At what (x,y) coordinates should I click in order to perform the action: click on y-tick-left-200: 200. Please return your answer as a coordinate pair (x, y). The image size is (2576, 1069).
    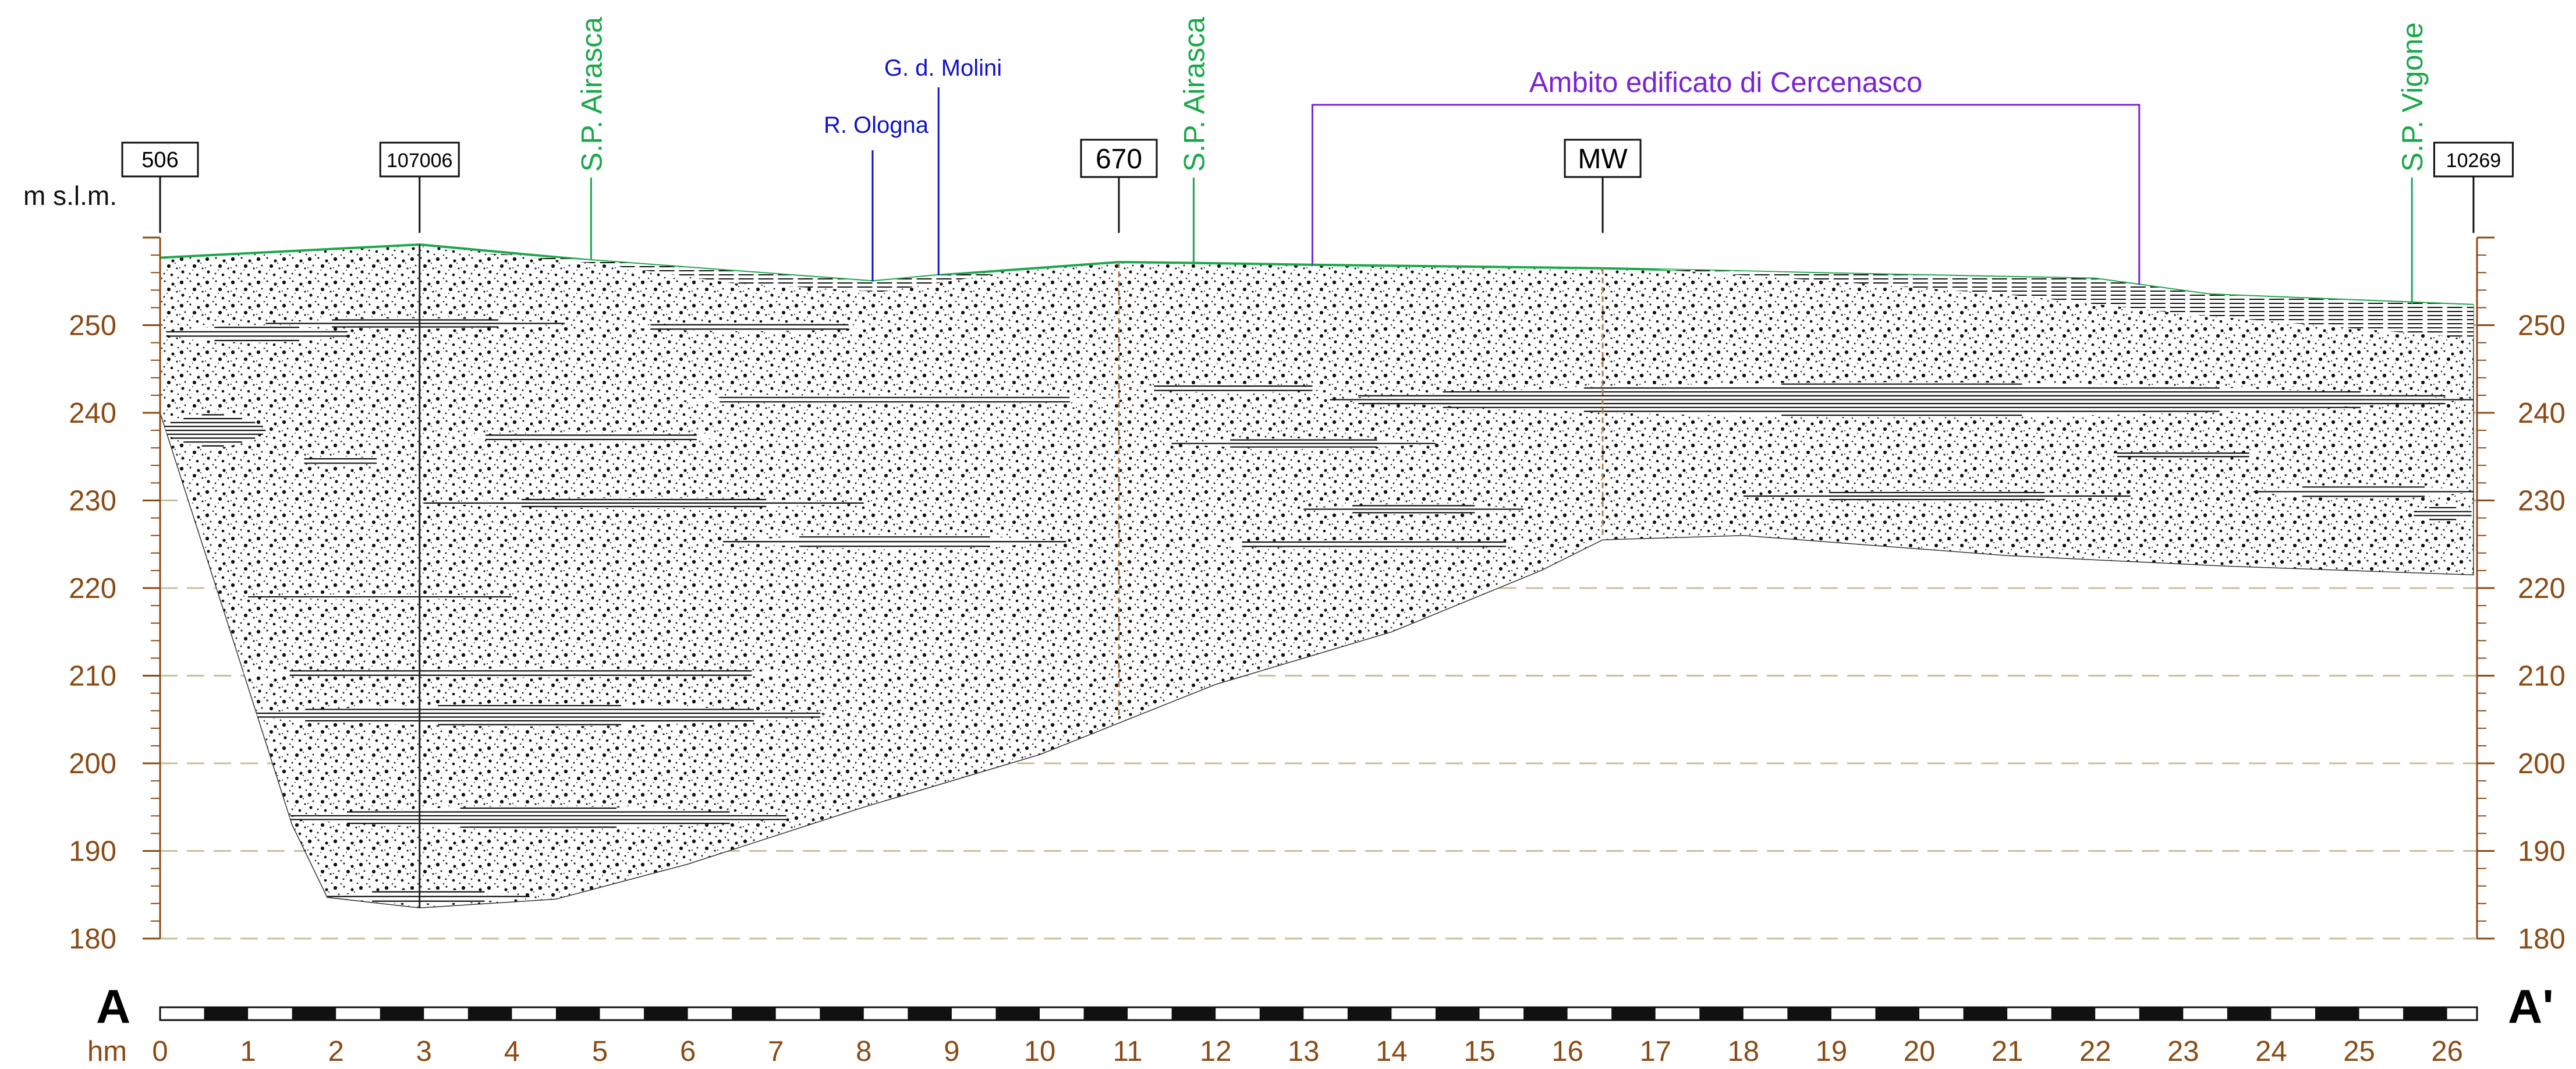
    Looking at the image, I should click on (92, 764).